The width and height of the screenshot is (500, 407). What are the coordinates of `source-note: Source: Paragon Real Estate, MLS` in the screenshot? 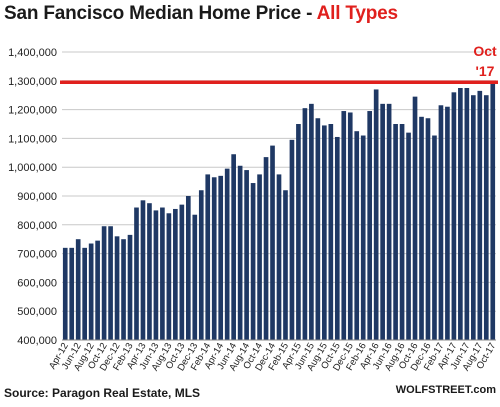 It's located at (102, 393).